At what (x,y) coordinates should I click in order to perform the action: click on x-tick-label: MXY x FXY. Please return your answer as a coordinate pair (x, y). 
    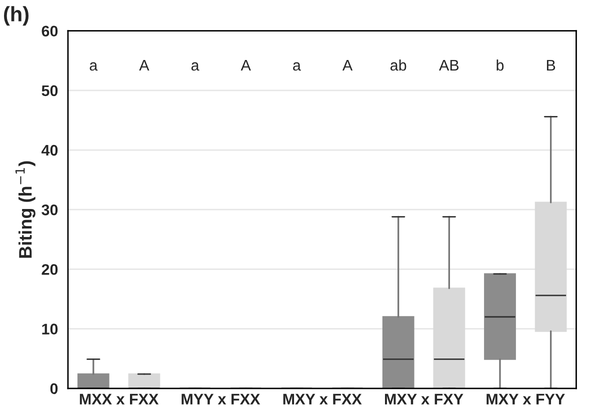
    Looking at the image, I should click on (424, 399).